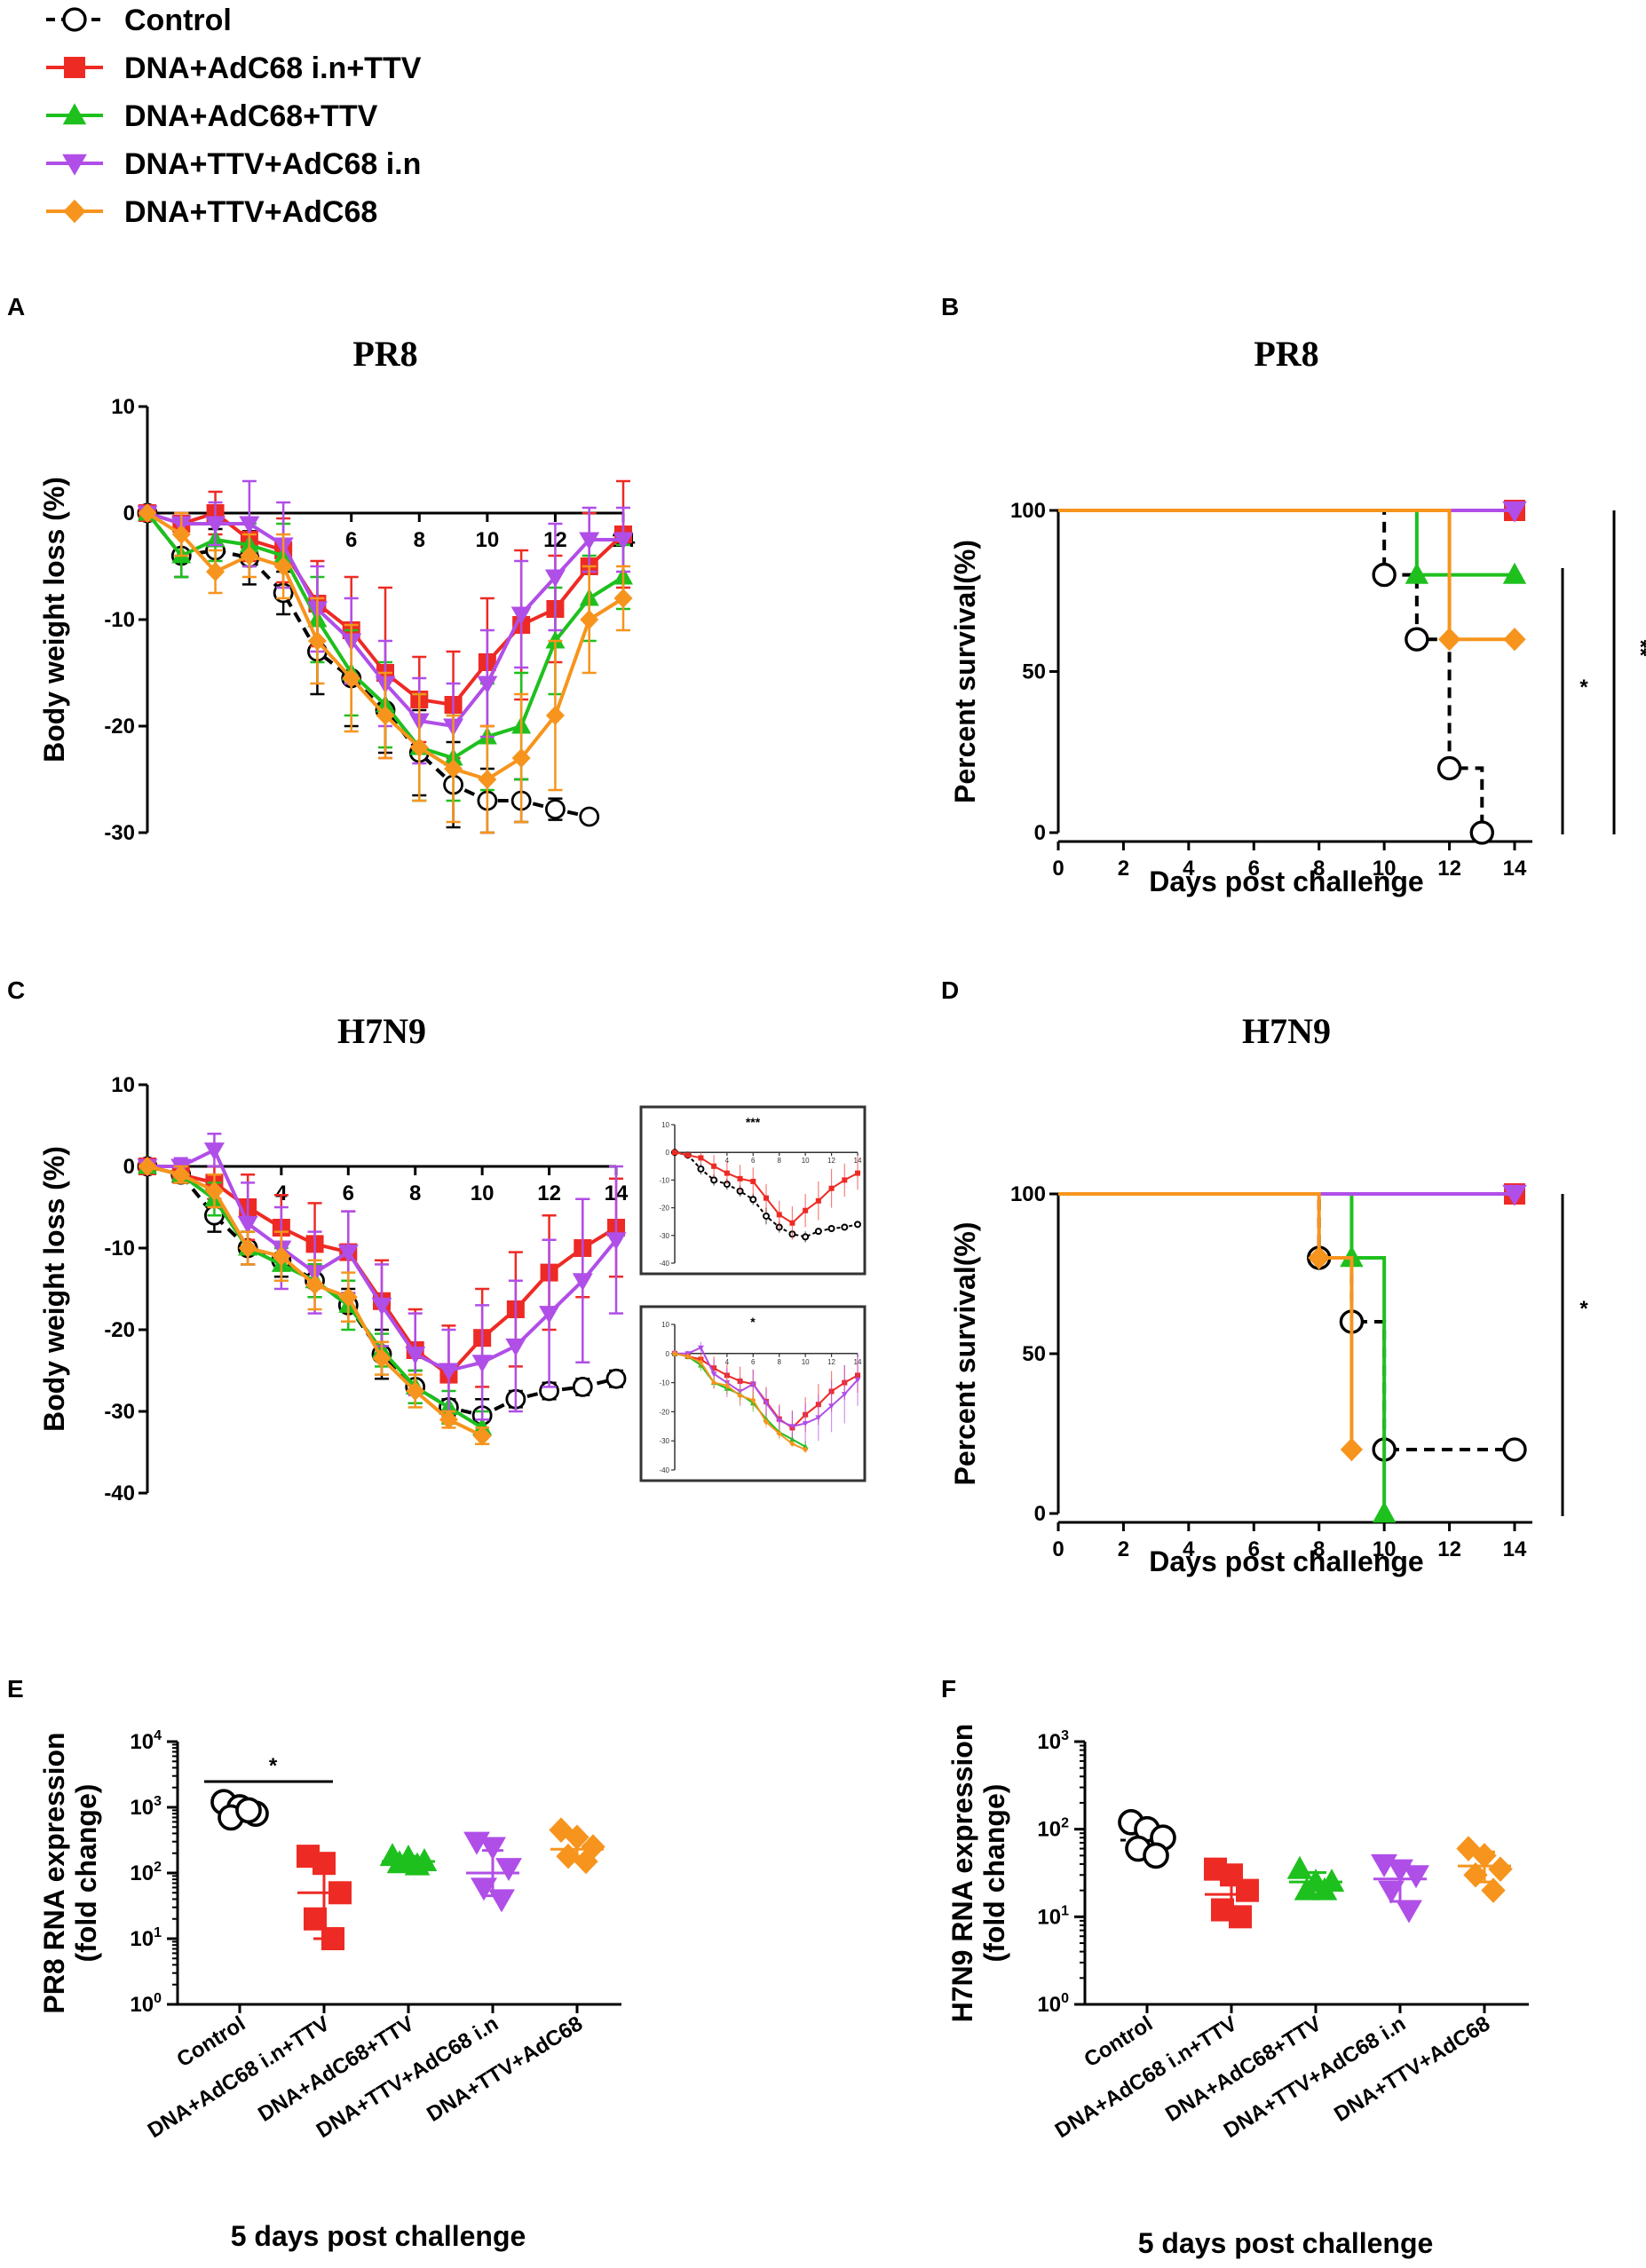 This screenshot has height=2268, width=1646. What do you see at coordinates (753, 1362) in the screenshot?
I see `inset-x-tick-label: 6` at bounding box center [753, 1362].